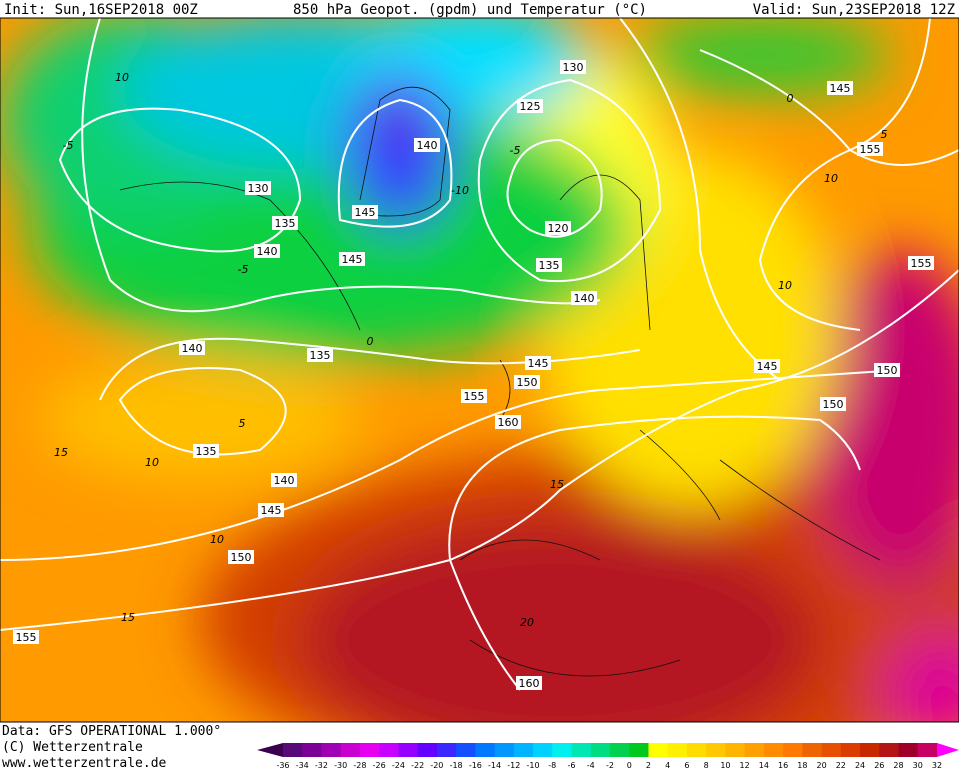 The width and height of the screenshot is (959, 770). Describe the element at coordinates (764, 765) in the screenshot. I see `colorbar-label: 14` at that location.